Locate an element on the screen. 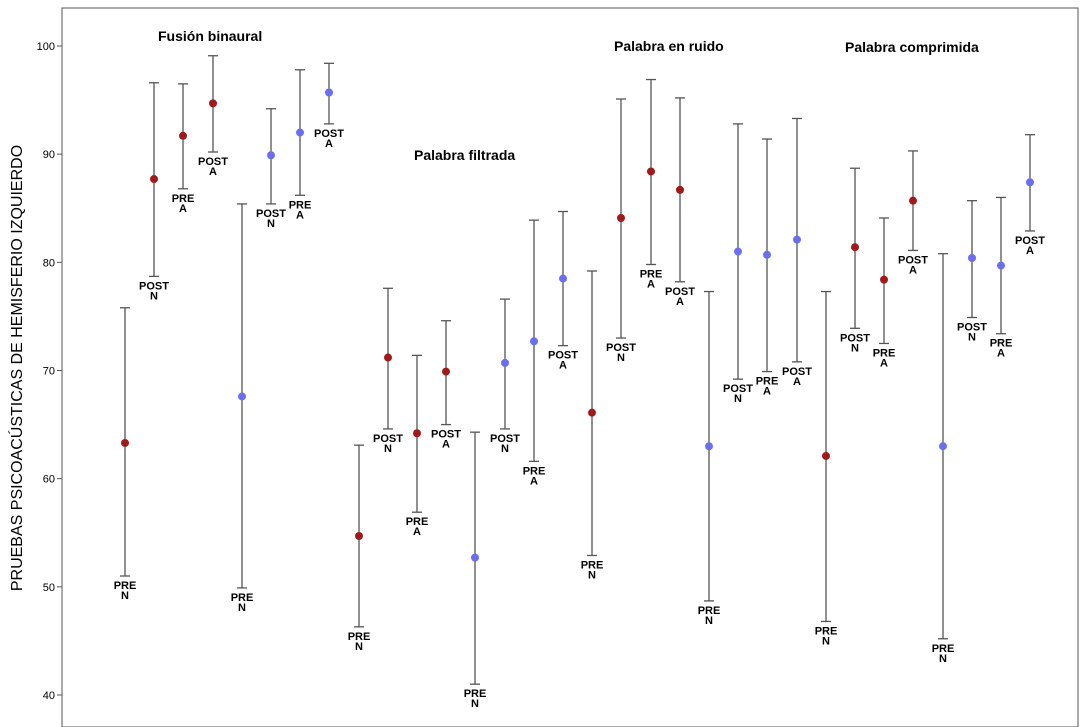 The width and height of the screenshot is (1086, 727). y-tick-label: 90 is located at coordinates (49, 155).